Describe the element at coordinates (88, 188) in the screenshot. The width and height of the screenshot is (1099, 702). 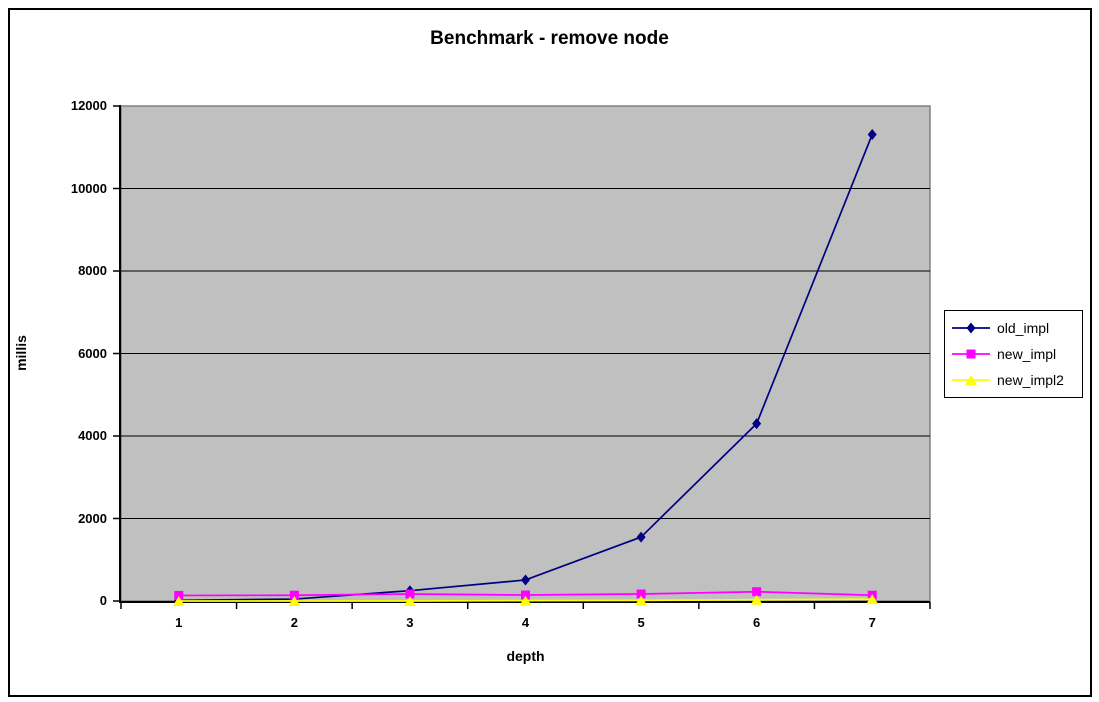
I see `y-tick-label: 10000` at that location.